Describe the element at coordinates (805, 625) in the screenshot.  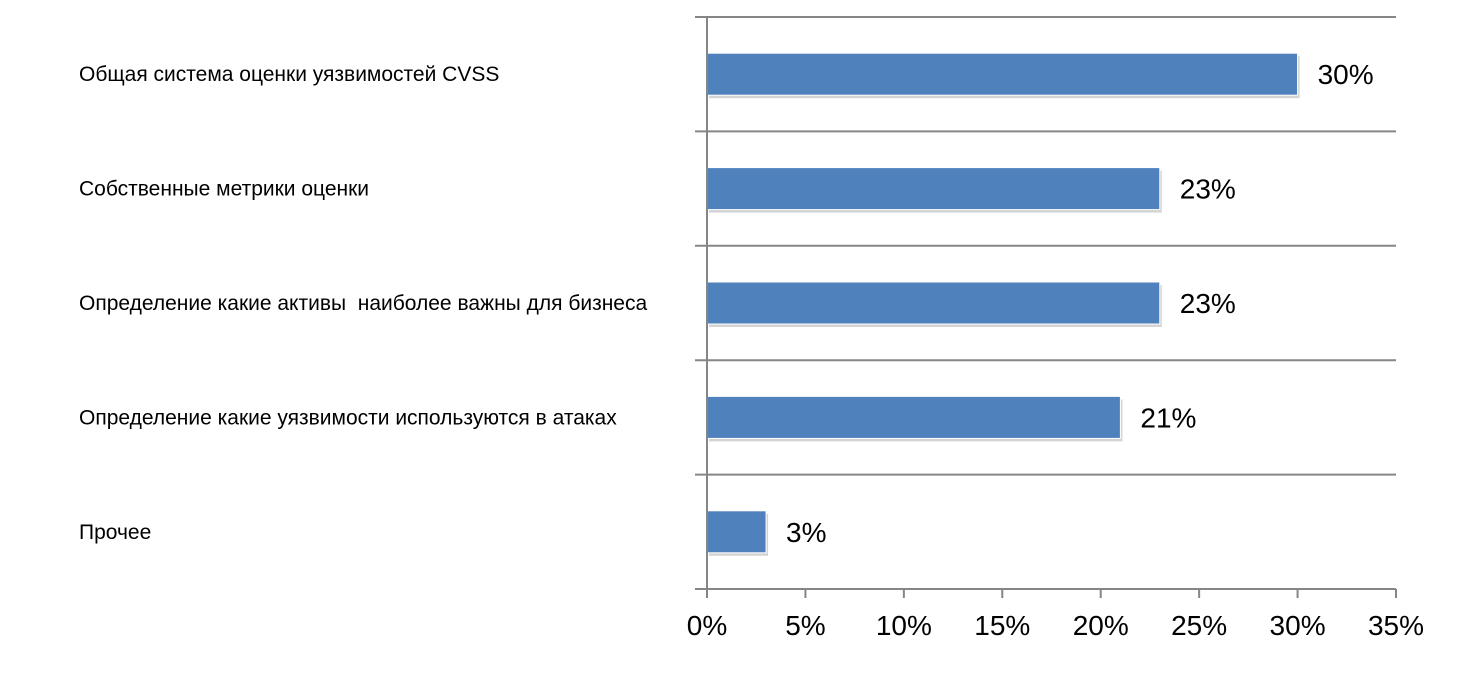
I see `x-tick-label: 5%` at that location.